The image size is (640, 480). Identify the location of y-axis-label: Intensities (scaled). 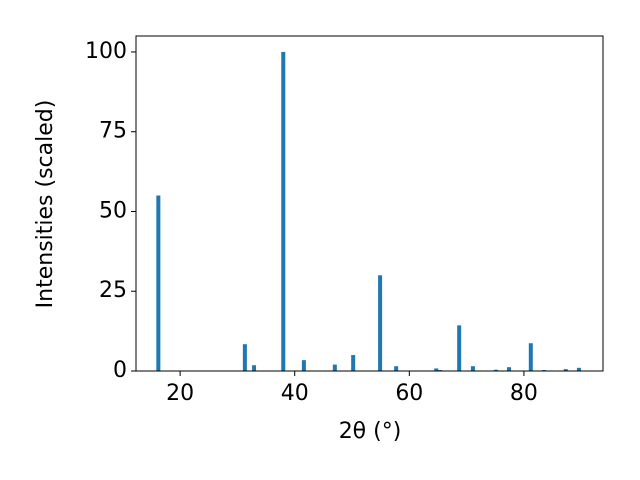
(45, 204).